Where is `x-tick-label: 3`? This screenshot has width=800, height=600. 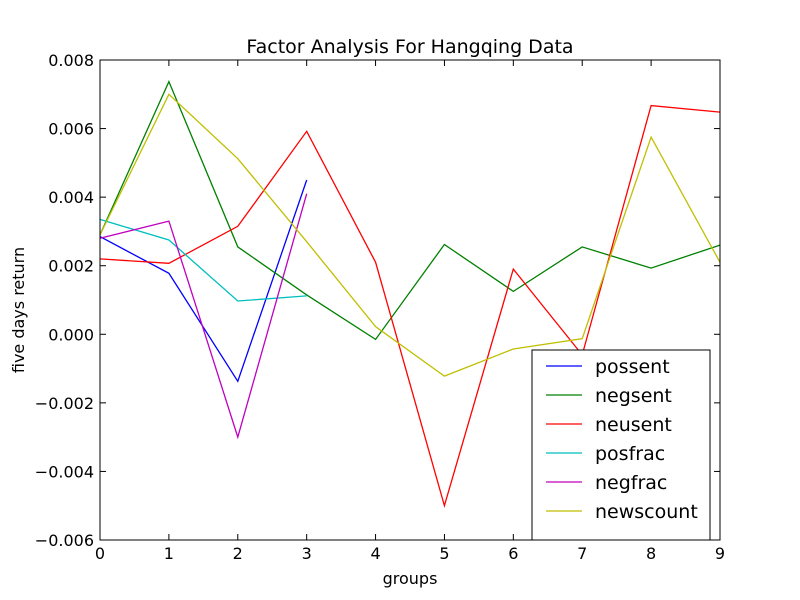 x-tick-label: 3 is located at coordinates (307, 553).